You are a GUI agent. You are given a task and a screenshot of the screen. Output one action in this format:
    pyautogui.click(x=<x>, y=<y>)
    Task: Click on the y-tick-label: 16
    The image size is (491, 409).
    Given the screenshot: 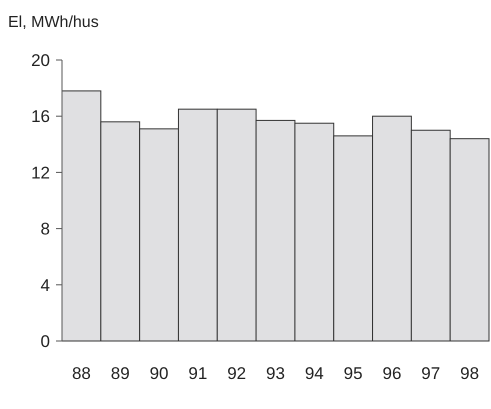 What is the action you would take?
    pyautogui.click(x=40, y=116)
    